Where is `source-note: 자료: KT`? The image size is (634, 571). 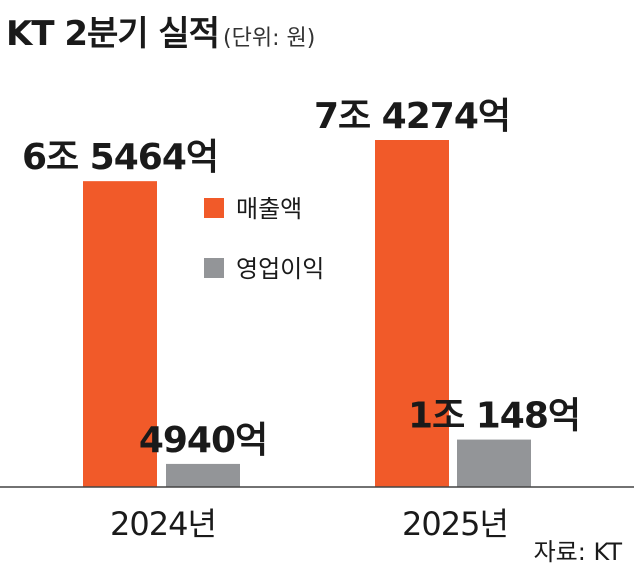 source-note: 자료: KT is located at coordinates (577, 552).